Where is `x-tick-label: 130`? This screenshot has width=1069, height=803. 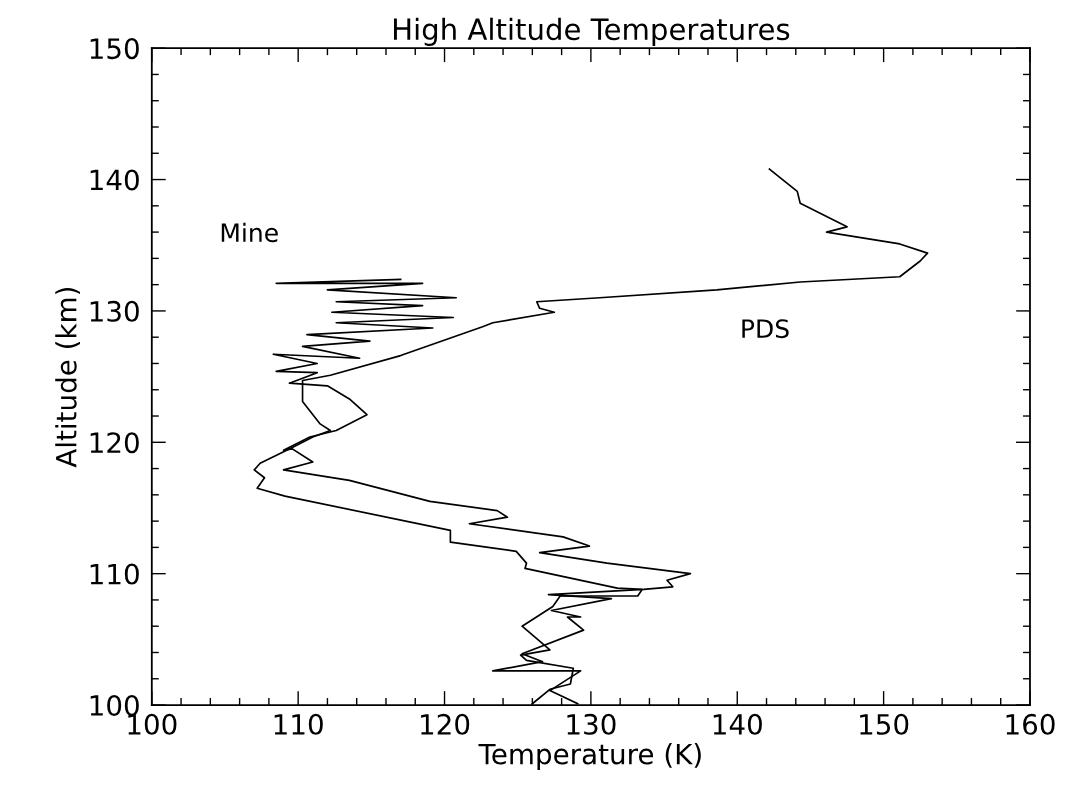 x-tick-label: 130 is located at coordinates (591, 724).